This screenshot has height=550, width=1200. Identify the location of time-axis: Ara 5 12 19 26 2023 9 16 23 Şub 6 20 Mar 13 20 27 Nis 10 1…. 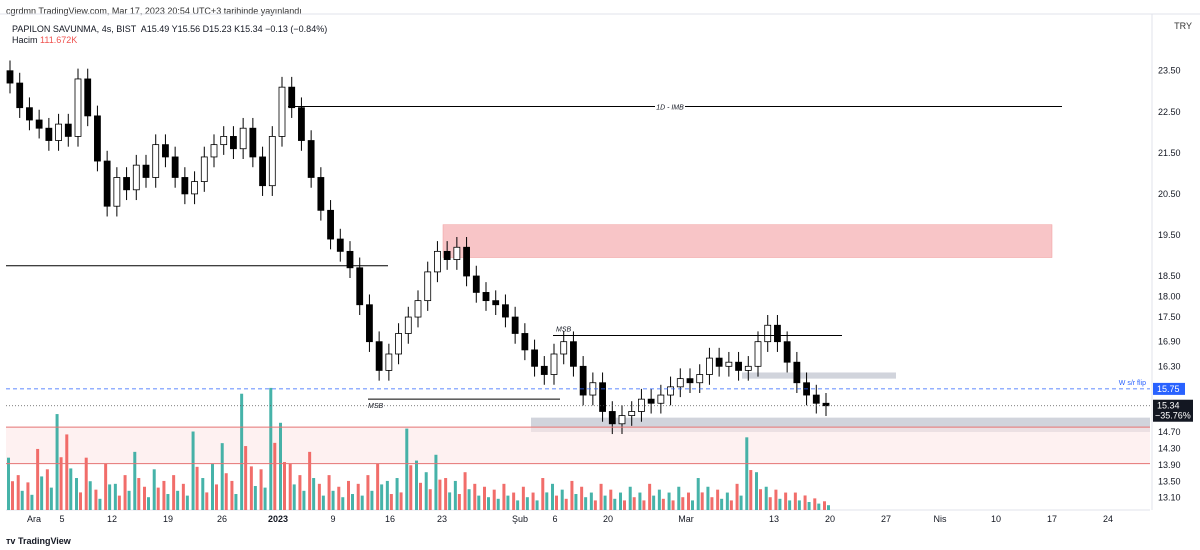
(570, 519).